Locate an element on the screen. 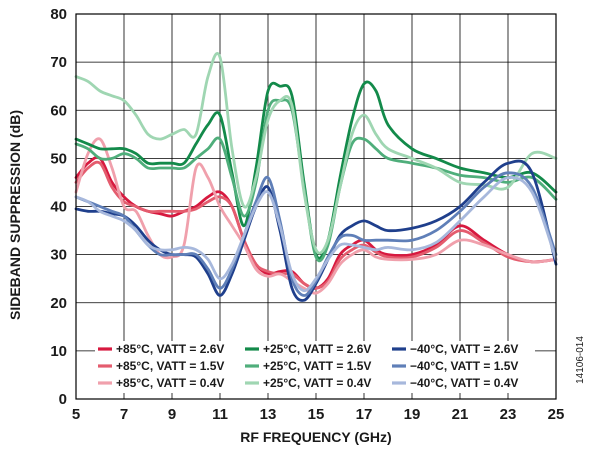 This screenshot has width=592, height=451. x-tick-label: 13 is located at coordinates (268, 414).